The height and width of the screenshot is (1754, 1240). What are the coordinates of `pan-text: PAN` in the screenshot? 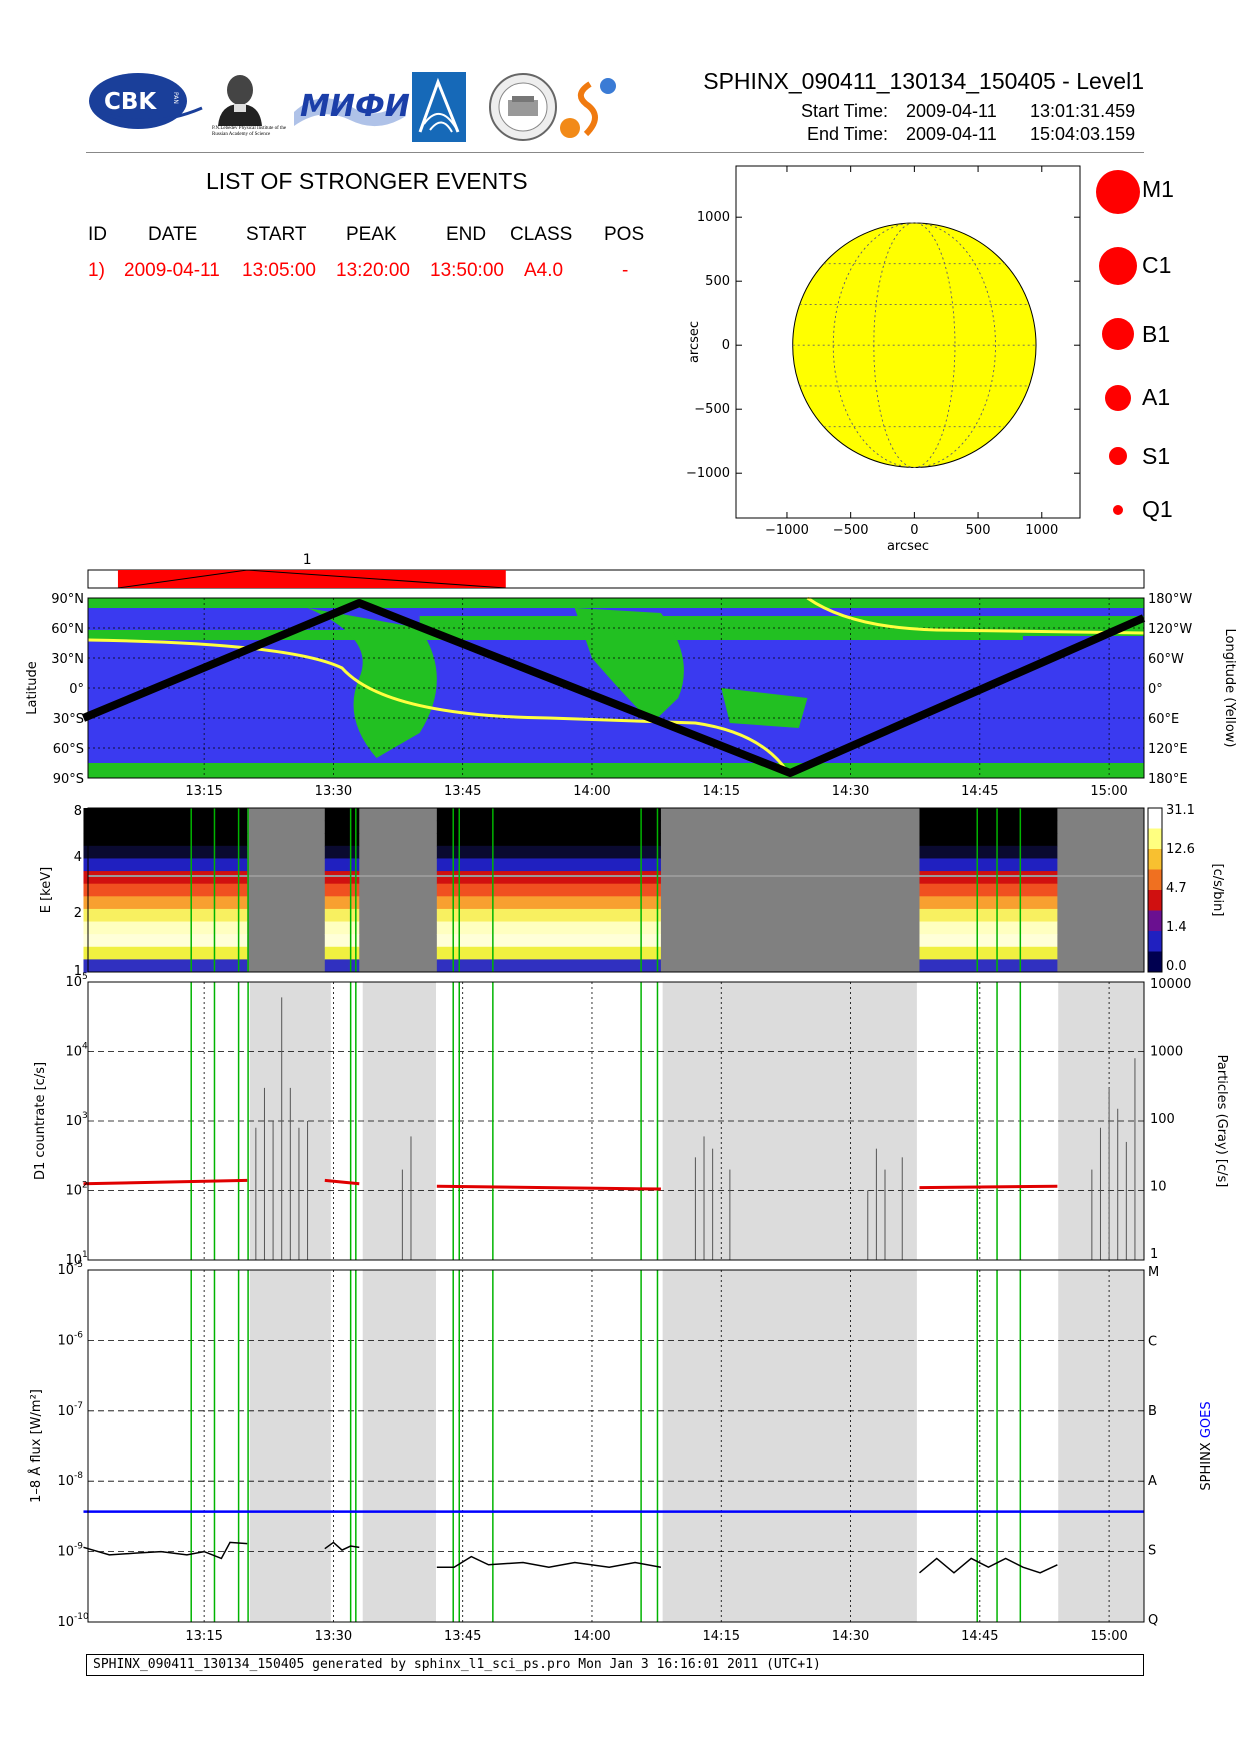 It's located at (175, 98).